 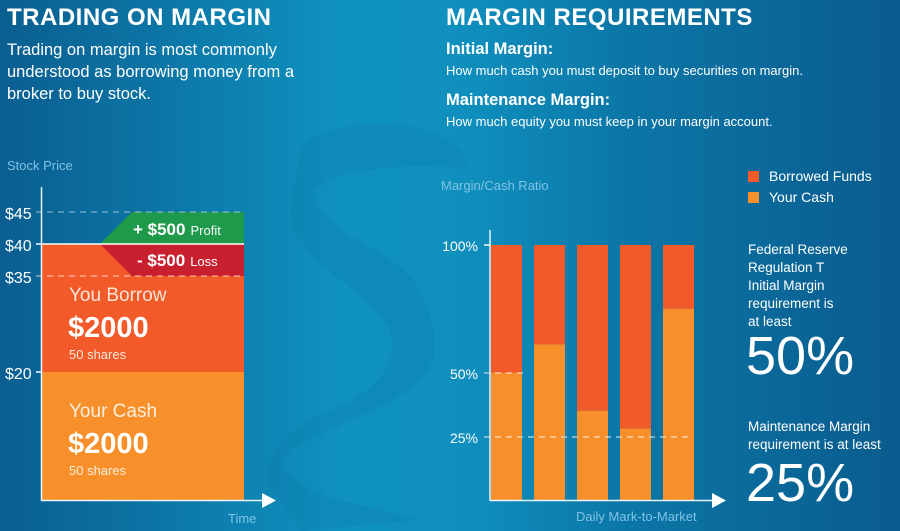 What do you see at coordinates (464, 374) in the screenshot?
I see `tick-label-50: 50%` at bounding box center [464, 374].